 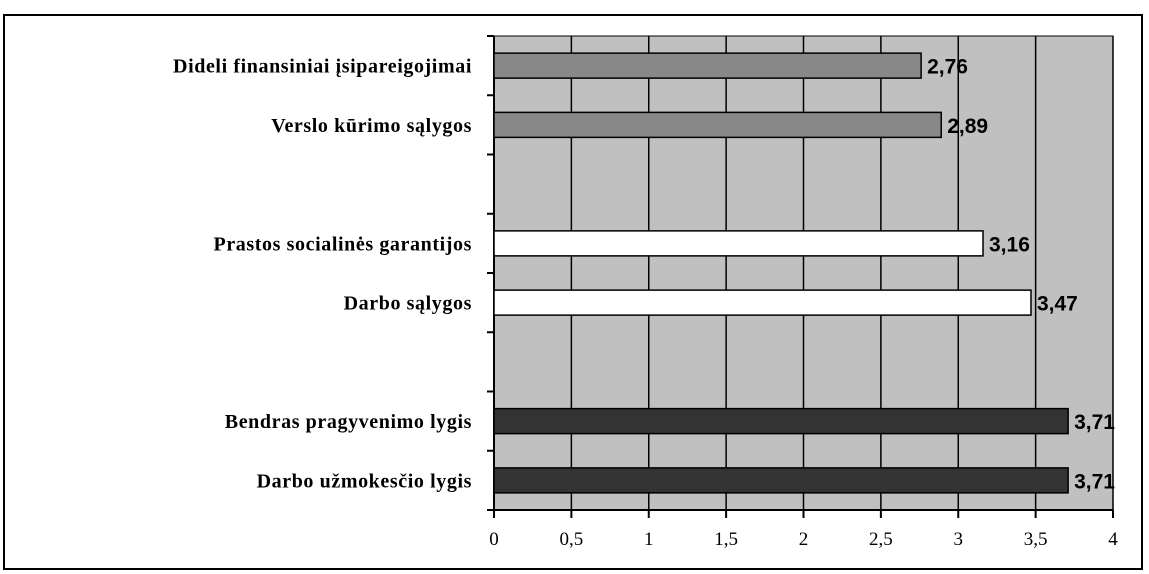 I want to click on data-label: 2,89, so click(x=967, y=126).